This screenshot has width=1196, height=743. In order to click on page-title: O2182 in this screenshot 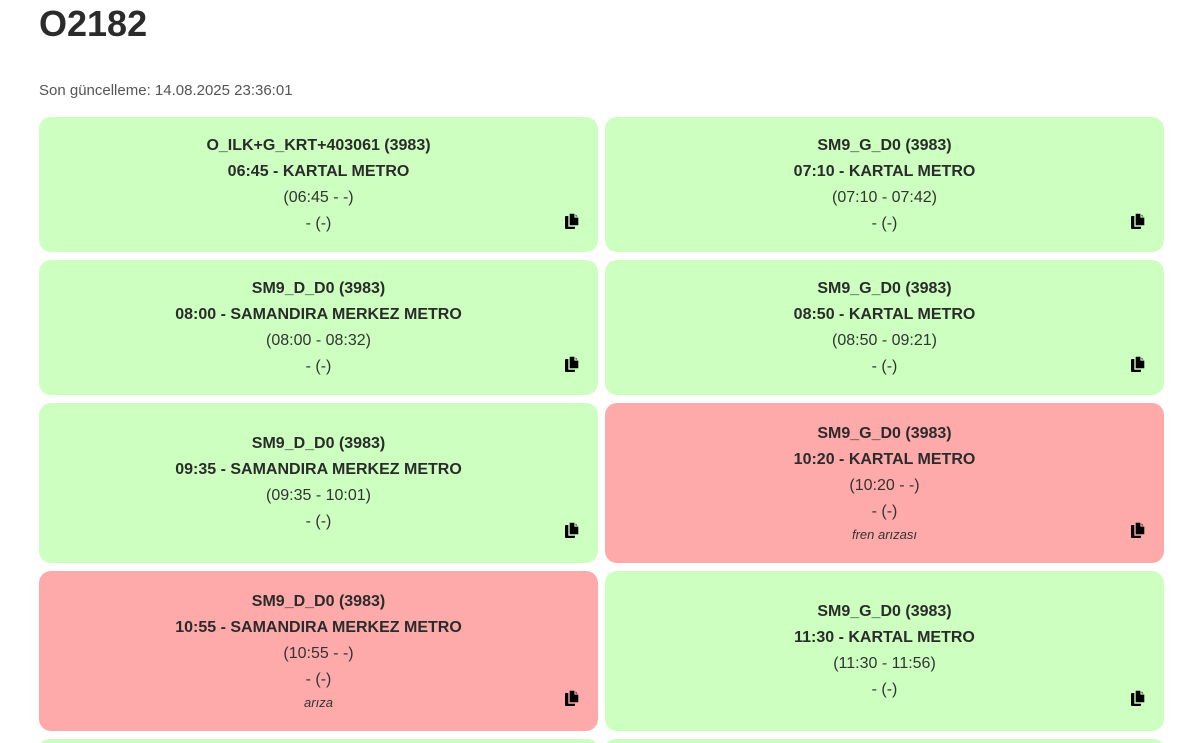, I will do `click(93, 23)`.